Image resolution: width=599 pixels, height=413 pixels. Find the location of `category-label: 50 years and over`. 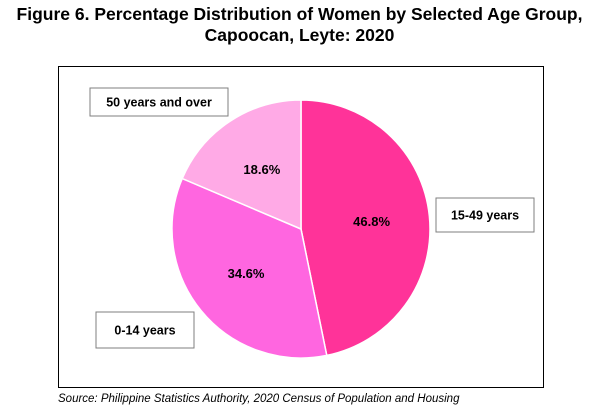

category-label: 50 years and over is located at coordinates (159, 103).